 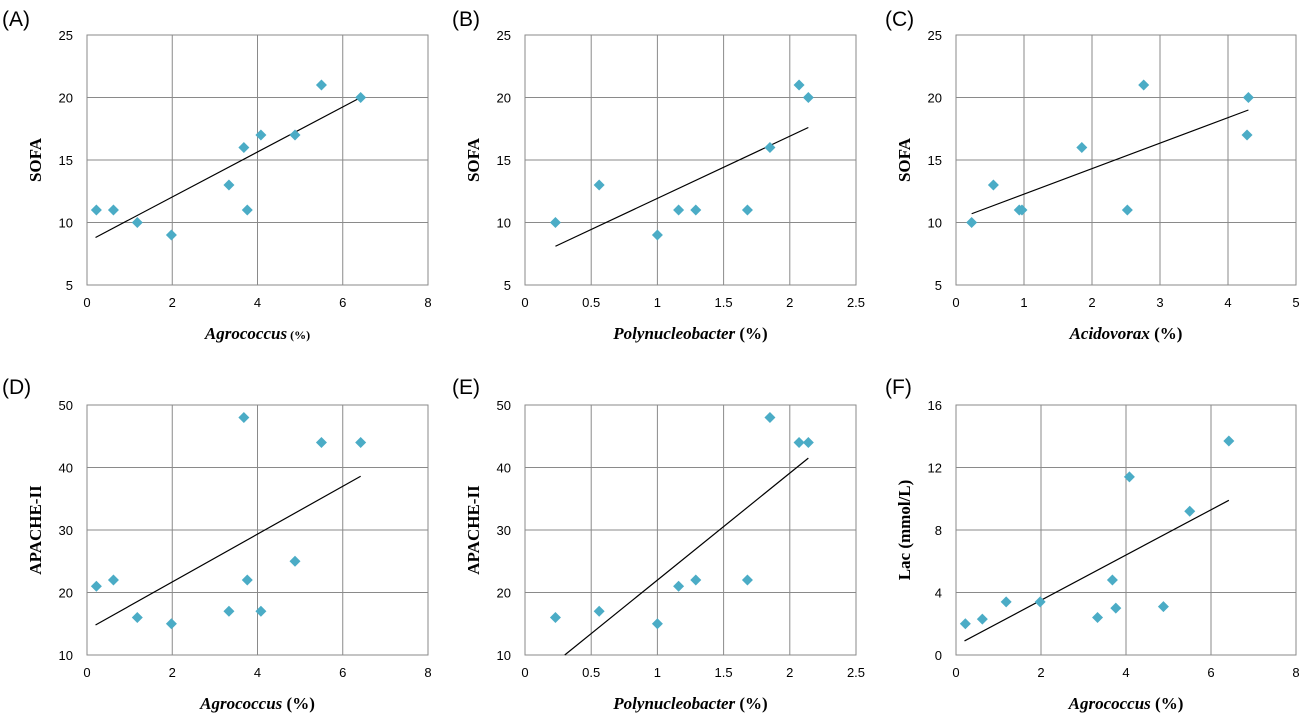 What do you see at coordinates (1295, 302) in the screenshot?
I see `x-tick-label: 5` at bounding box center [1295, 302].